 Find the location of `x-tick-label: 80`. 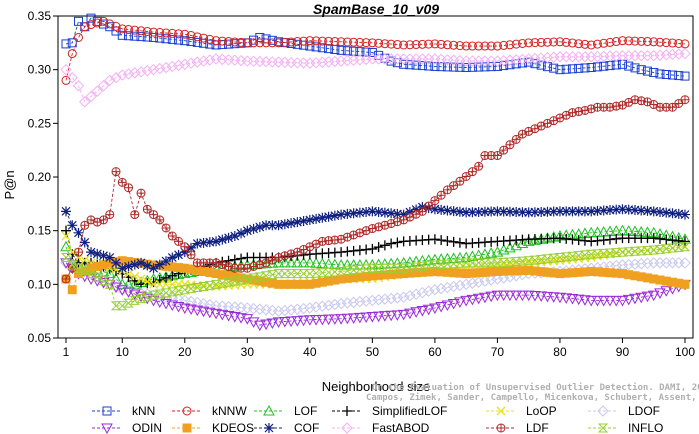

x-tick-label: 80 is located at coordinates (560, 352).